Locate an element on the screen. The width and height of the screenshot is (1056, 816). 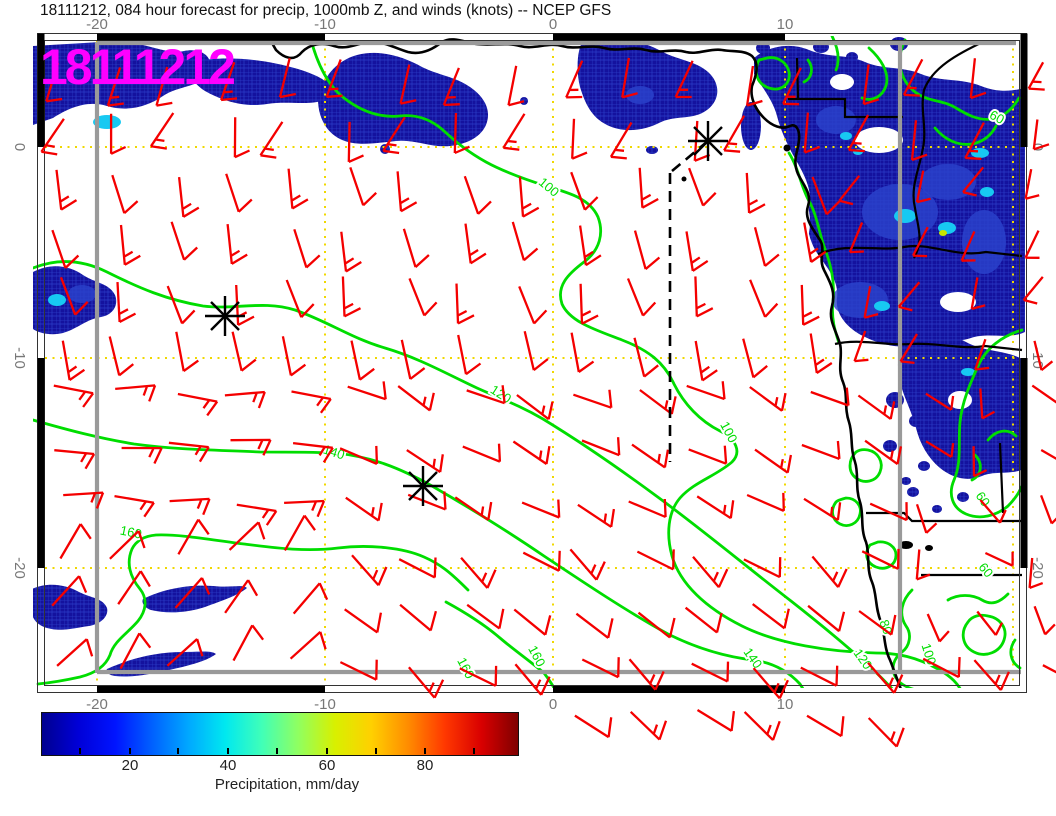
contour-label: 140 is located at coordinates (753, 658).